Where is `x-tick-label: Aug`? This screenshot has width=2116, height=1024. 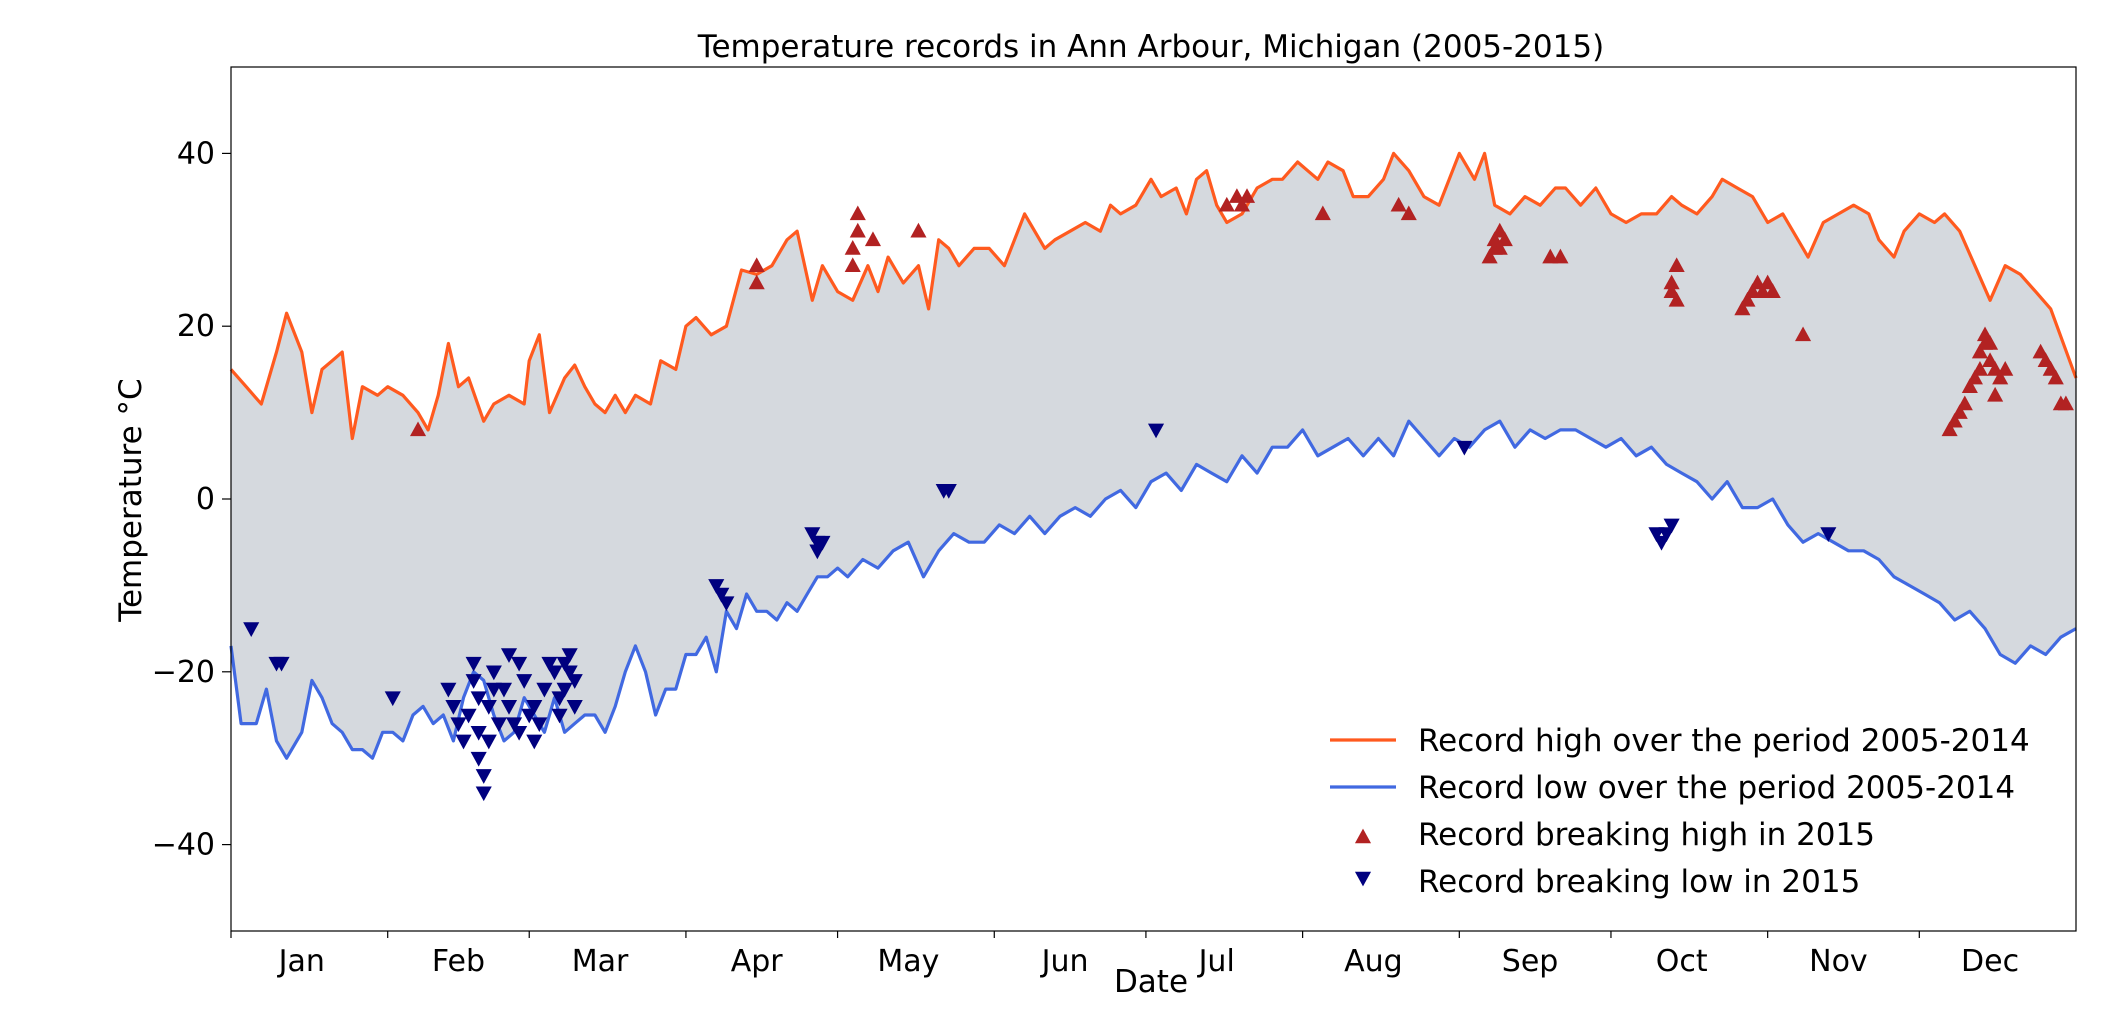 x-tick-label: Aug is located at coordinates (1373, 961).